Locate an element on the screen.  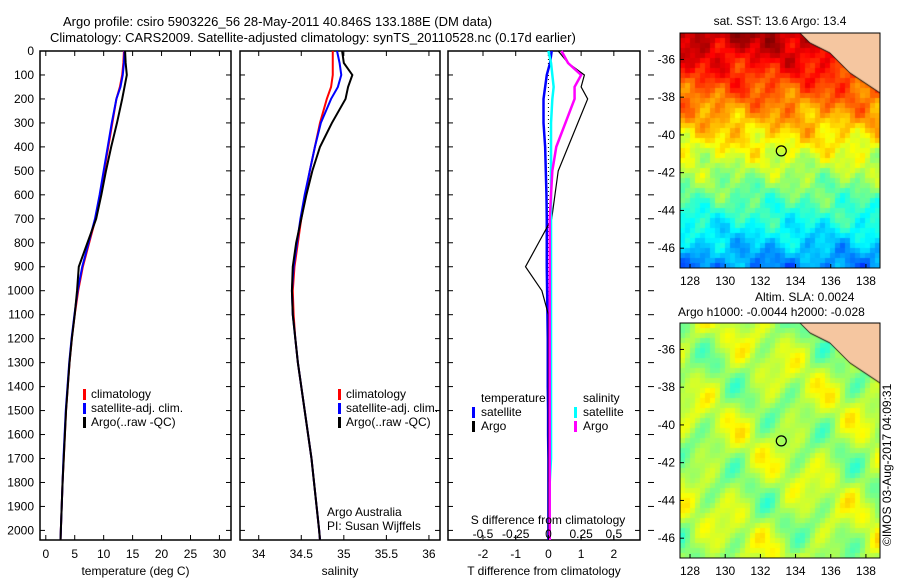
y-tick-label: 0 is located at coordinates (30, 51).